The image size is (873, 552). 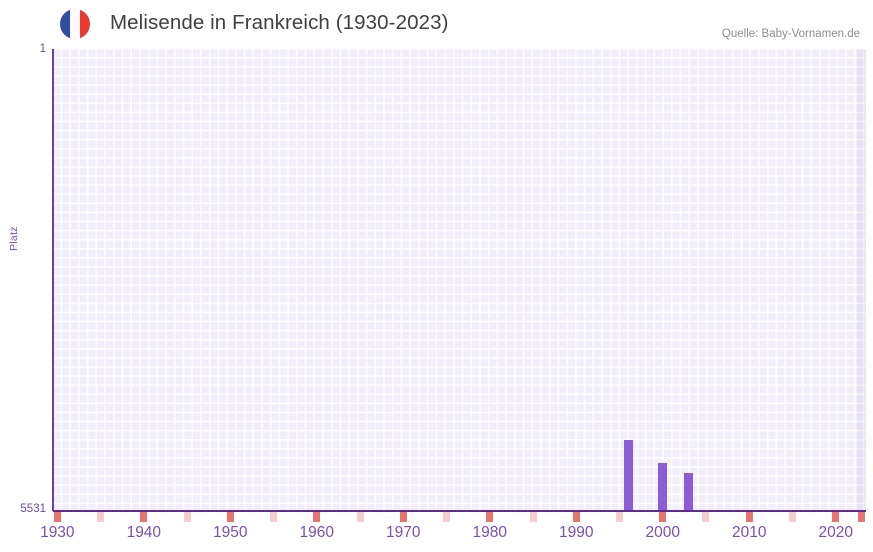 I want to click on x-axis-label: 2010, so click(x=749, y=532).